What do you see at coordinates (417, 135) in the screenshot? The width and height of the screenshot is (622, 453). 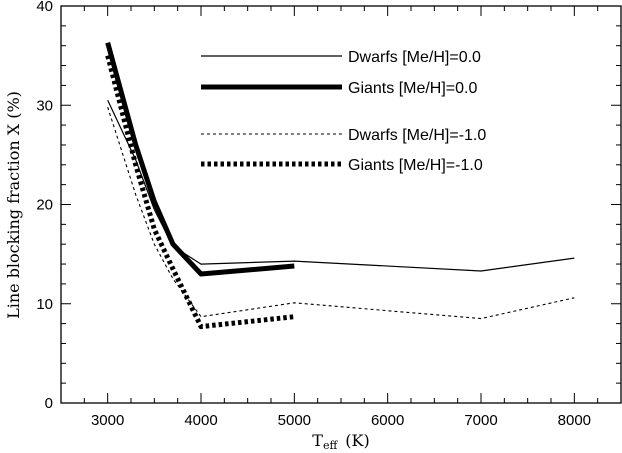 I see `legend-label-3: Dwarfs [Me/H]=-1.0` at bounding box center [417, 135].